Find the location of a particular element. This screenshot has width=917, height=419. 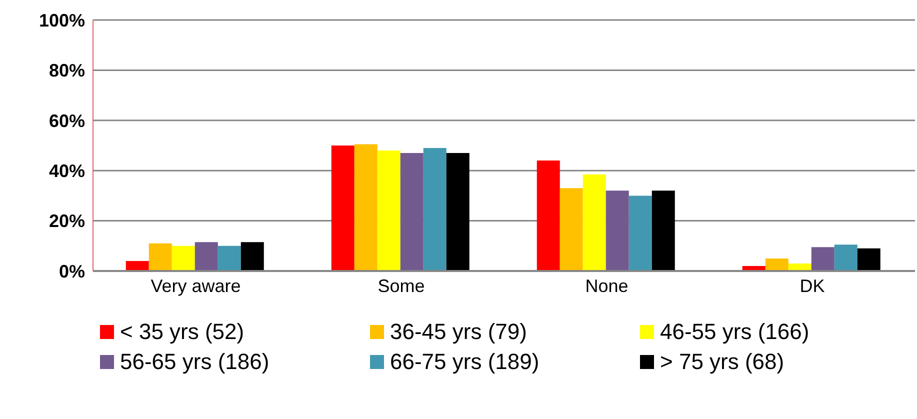

legend-label: 46-55 yrs (166) is located at coordinates (735, 332).